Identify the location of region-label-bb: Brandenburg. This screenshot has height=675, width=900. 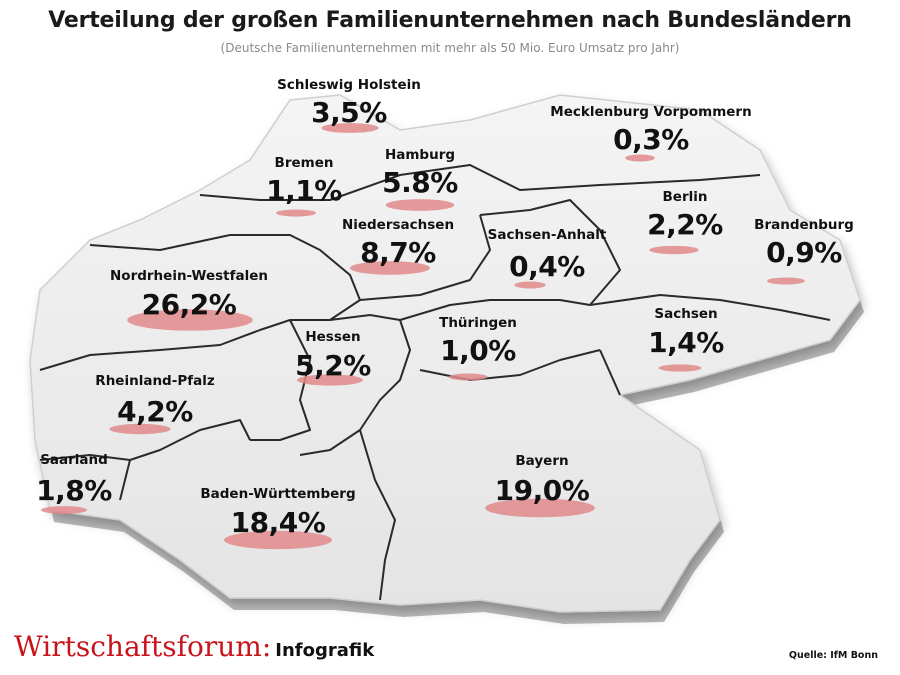
(804, 225).